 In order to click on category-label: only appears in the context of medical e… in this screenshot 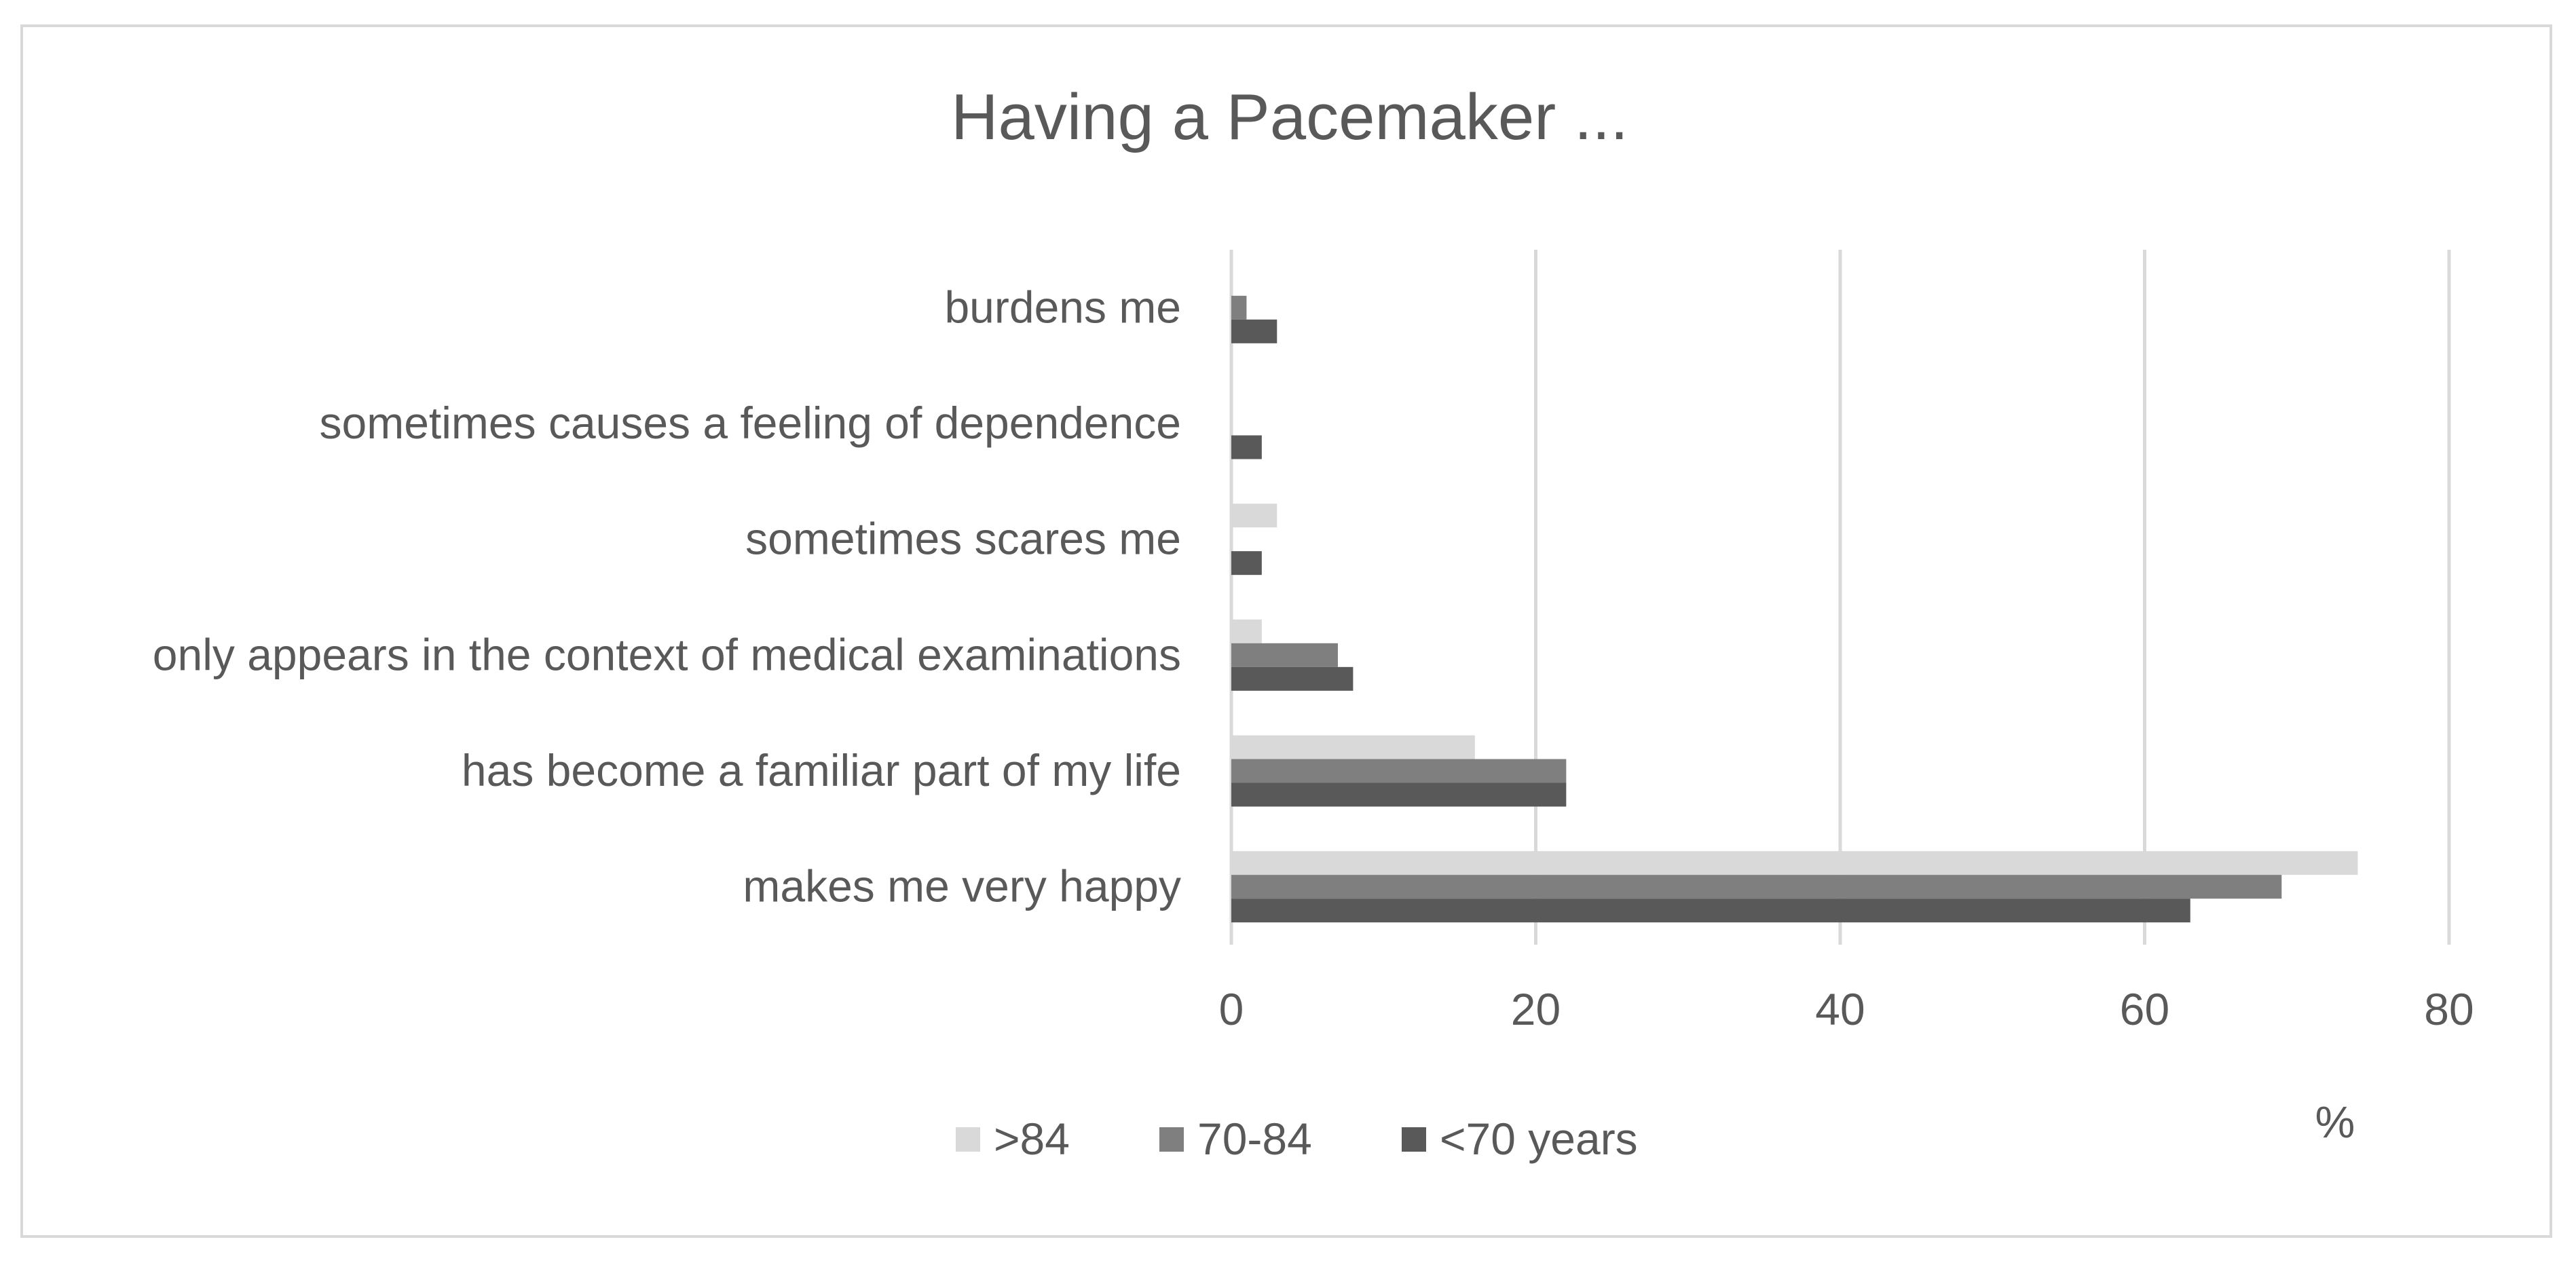, I will do `click(667, 654)`.